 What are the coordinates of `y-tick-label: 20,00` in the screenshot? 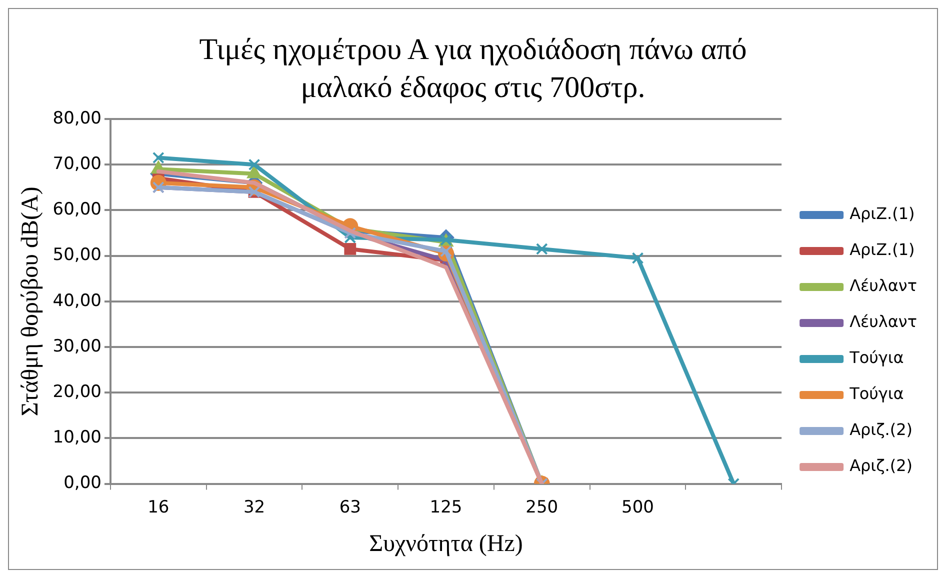 It's located at (77, 392).